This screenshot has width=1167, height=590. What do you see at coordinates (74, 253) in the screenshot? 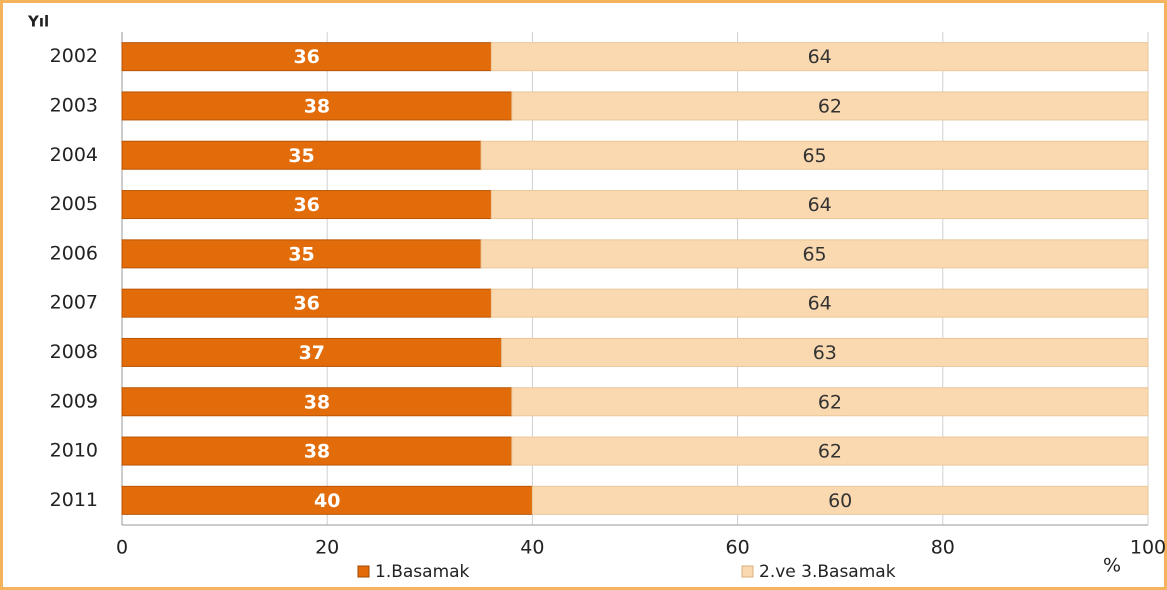
I see `y-tick-label: 2006` at bounding box center [74, 253].